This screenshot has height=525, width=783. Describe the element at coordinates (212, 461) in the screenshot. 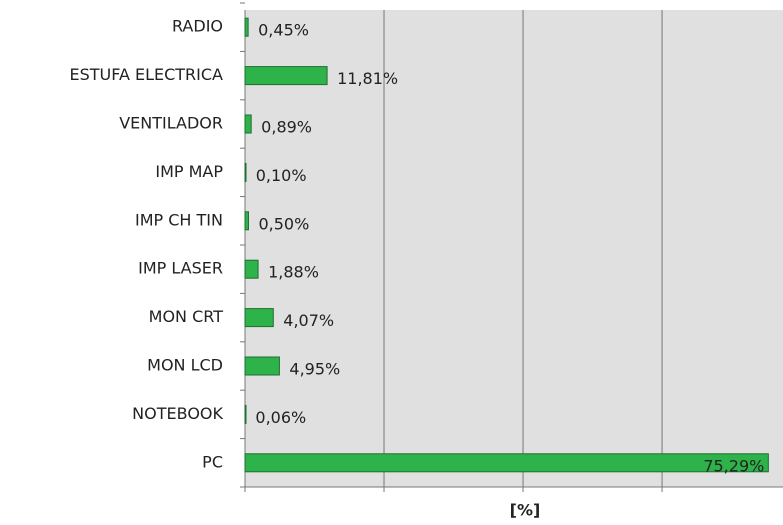

I see `y-tick-label: PC` at that location.